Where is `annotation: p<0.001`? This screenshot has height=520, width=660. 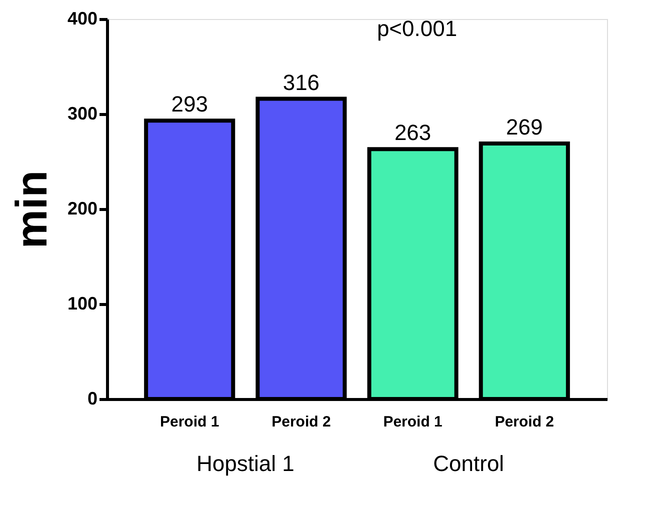 annotation: p<0.001 is located at coordinates (417, 28).